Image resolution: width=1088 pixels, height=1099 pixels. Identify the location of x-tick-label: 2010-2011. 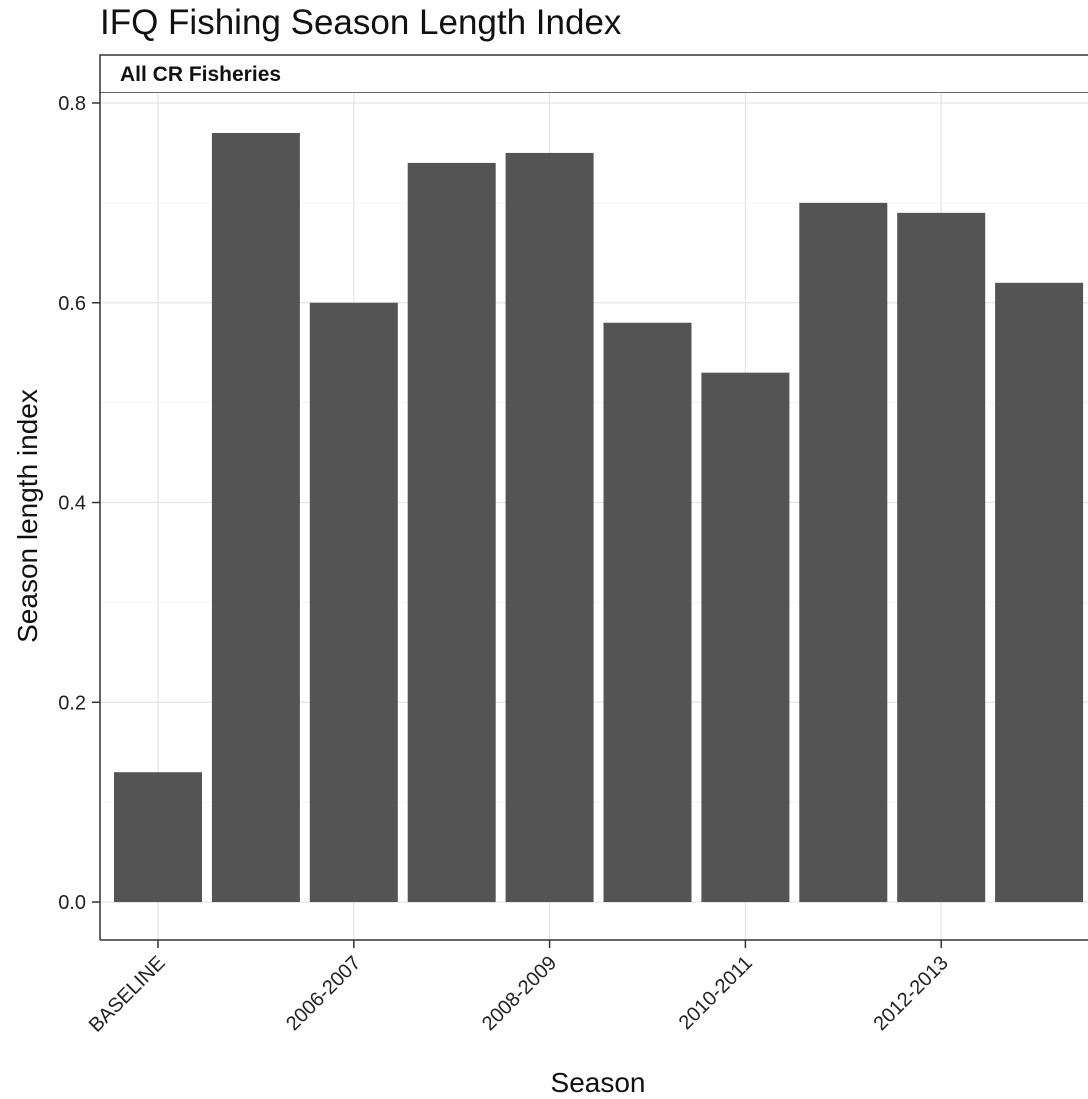
(716, 993).